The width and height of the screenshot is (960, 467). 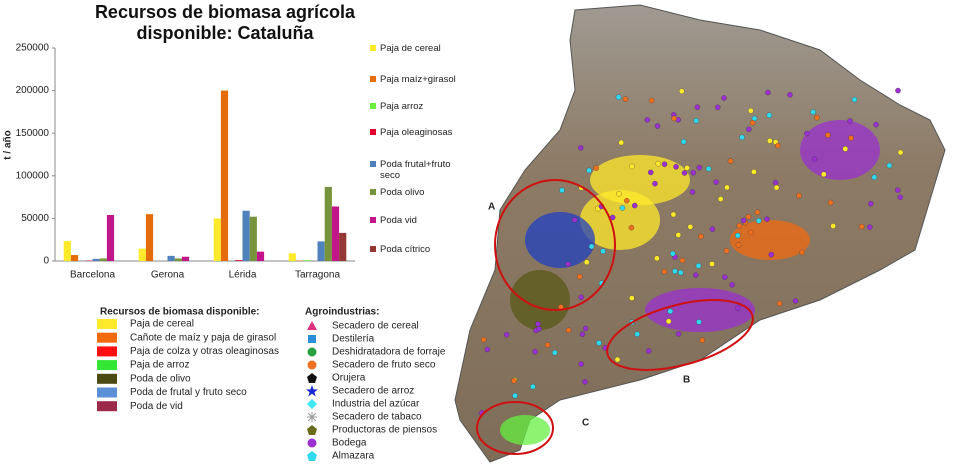 I want to click on legend-label: Poda de frutal y fruto seco, so click(x=188, y=392).